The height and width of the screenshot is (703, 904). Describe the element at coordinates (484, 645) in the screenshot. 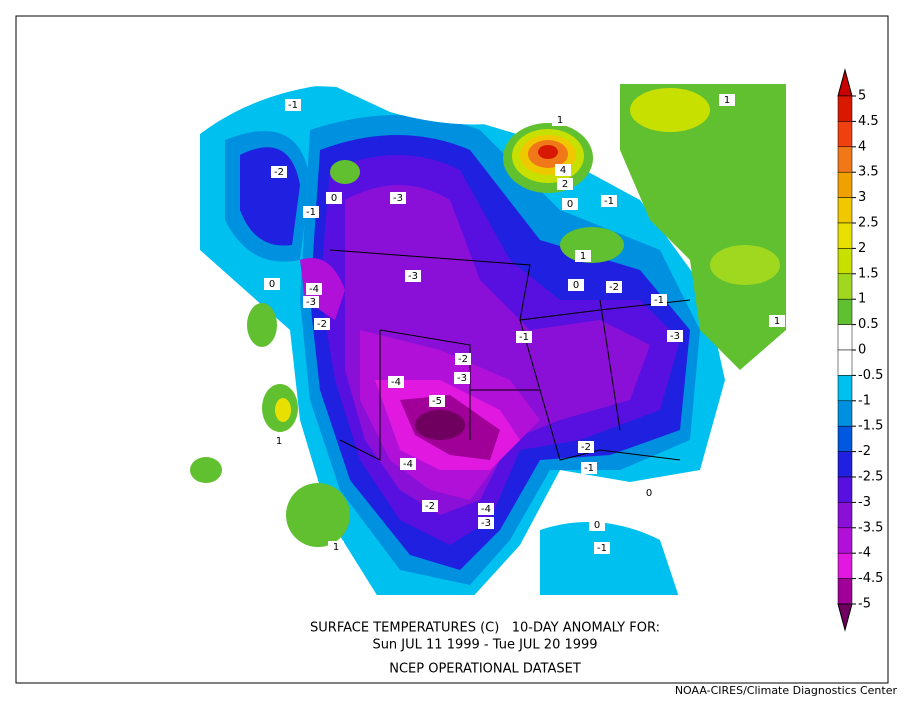

I see `title-line: Sun JUL 11 1999 - Tue JUL 20 1999` at that location.